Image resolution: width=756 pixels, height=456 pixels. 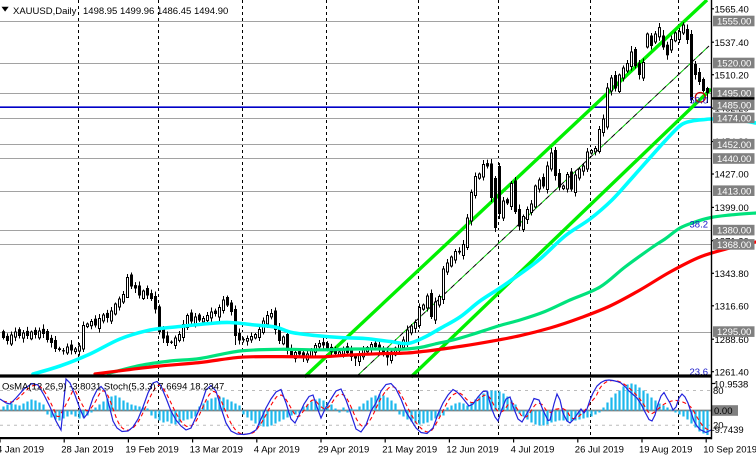 What do you see at coordinates (155, 11) in the screenshot?
I see `svg-text:1498.95 1499.96 1486.45 1494.9: 1498.95 1499.96 1486.45 1494.90` at bounding box center [155, 11].